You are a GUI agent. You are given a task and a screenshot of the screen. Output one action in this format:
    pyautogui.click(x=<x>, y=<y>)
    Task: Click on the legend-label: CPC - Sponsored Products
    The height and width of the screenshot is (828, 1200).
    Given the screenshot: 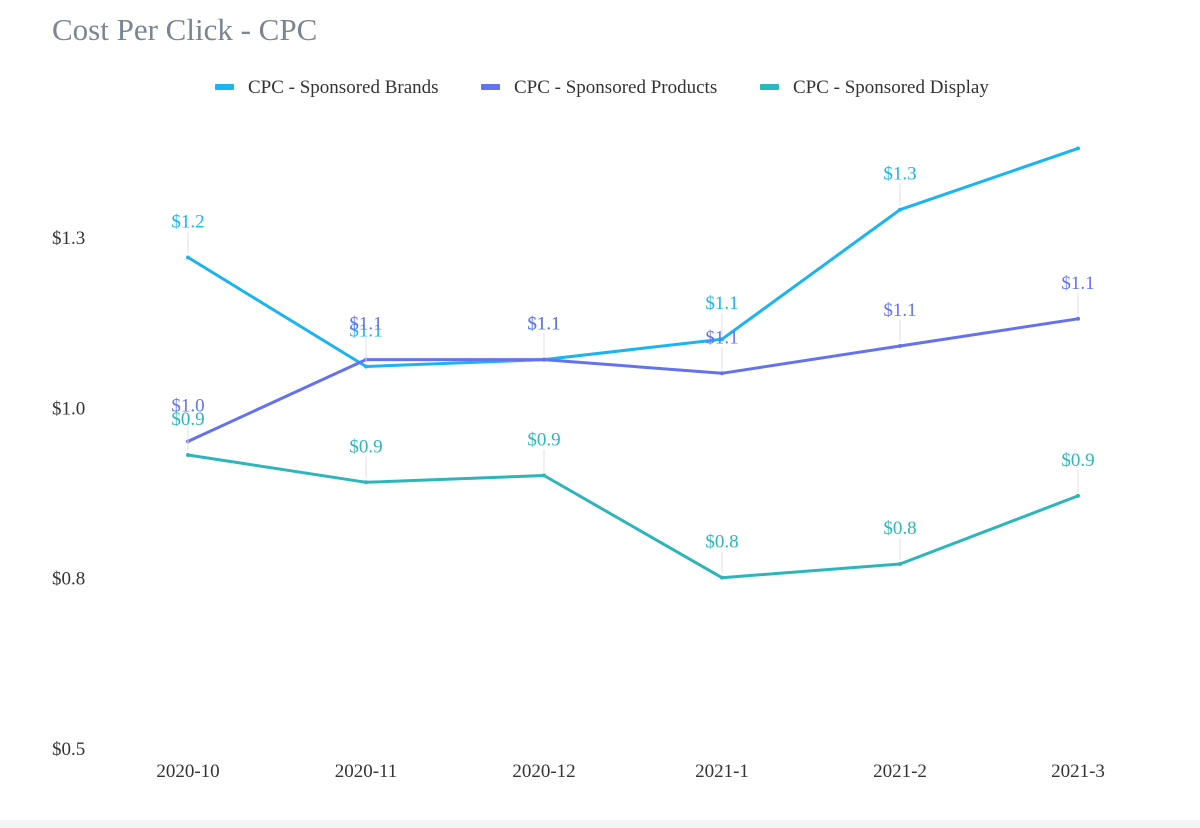 What is the action you would take?
    pyautogui.click(x=615, y=87)
    